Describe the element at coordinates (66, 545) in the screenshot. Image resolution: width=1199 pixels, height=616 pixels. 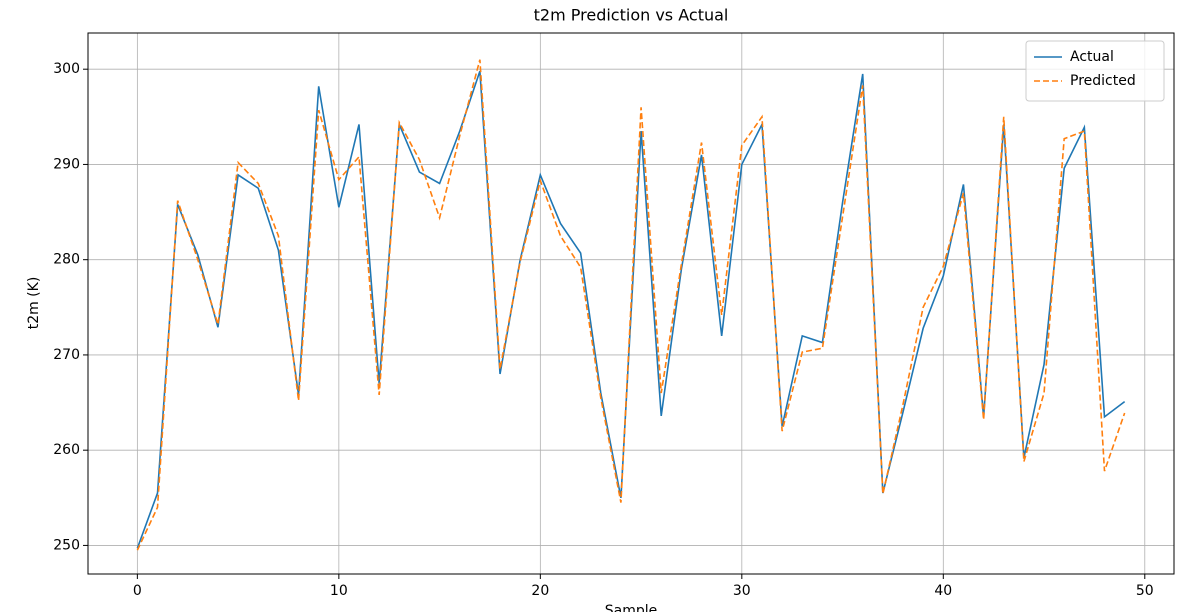
I see `y-tick-label: 250` at that location.